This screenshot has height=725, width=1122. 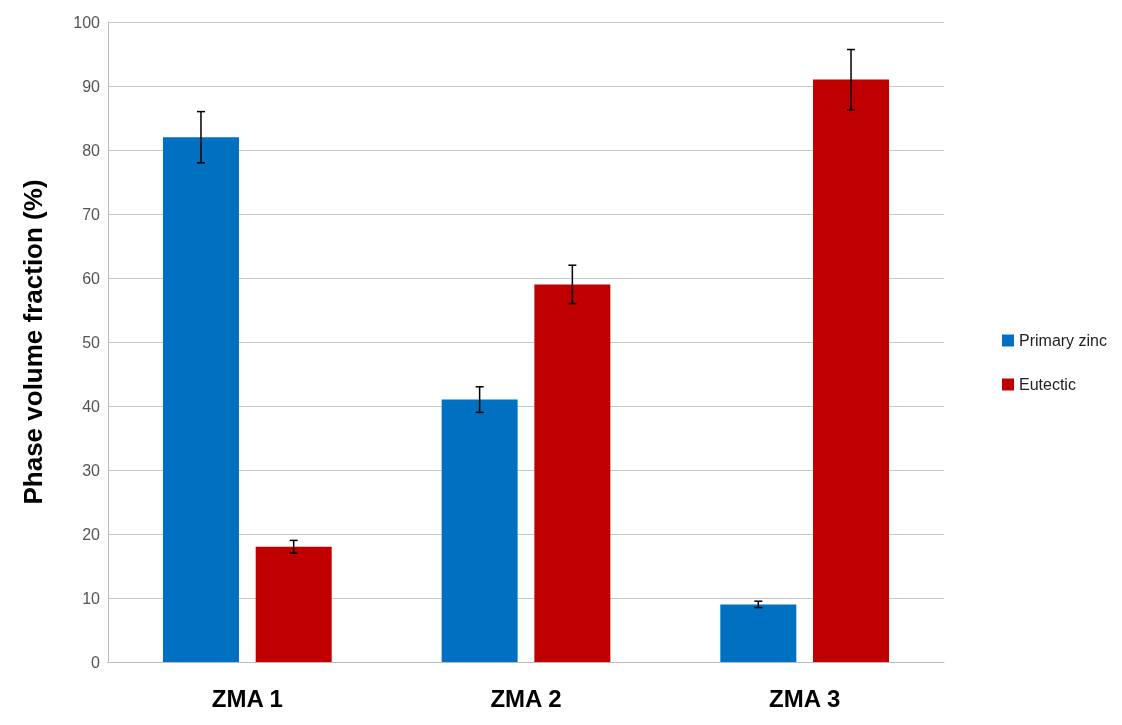 I want to click on y-tick-label: 100, so click(x=87, y=22).